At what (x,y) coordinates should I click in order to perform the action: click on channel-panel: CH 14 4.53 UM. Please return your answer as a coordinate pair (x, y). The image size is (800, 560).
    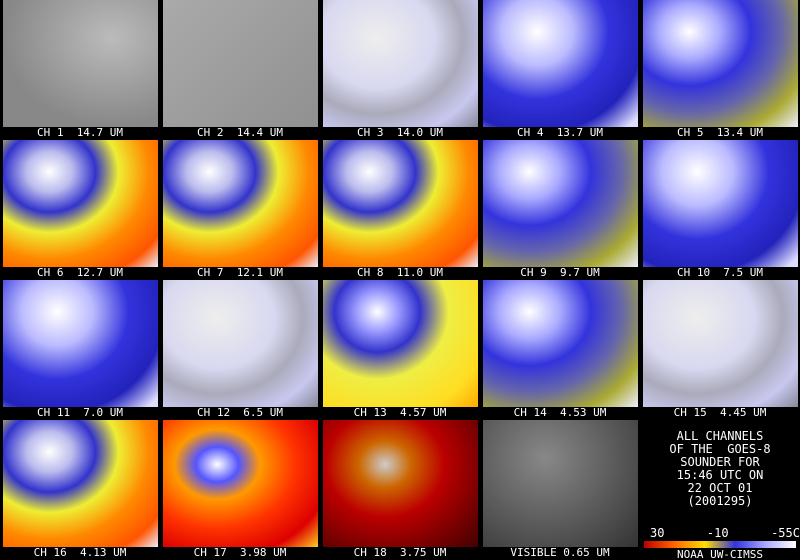
    Looking at the image, I should click on (560, 350).